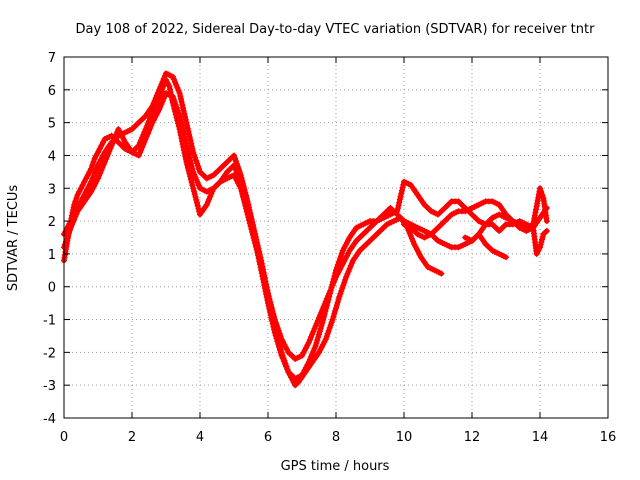 This screenshot has width=640, height=480. Describe the element at coordinates (200, 437) in the screenshot. I see `x-tick-label: 4` at that location.